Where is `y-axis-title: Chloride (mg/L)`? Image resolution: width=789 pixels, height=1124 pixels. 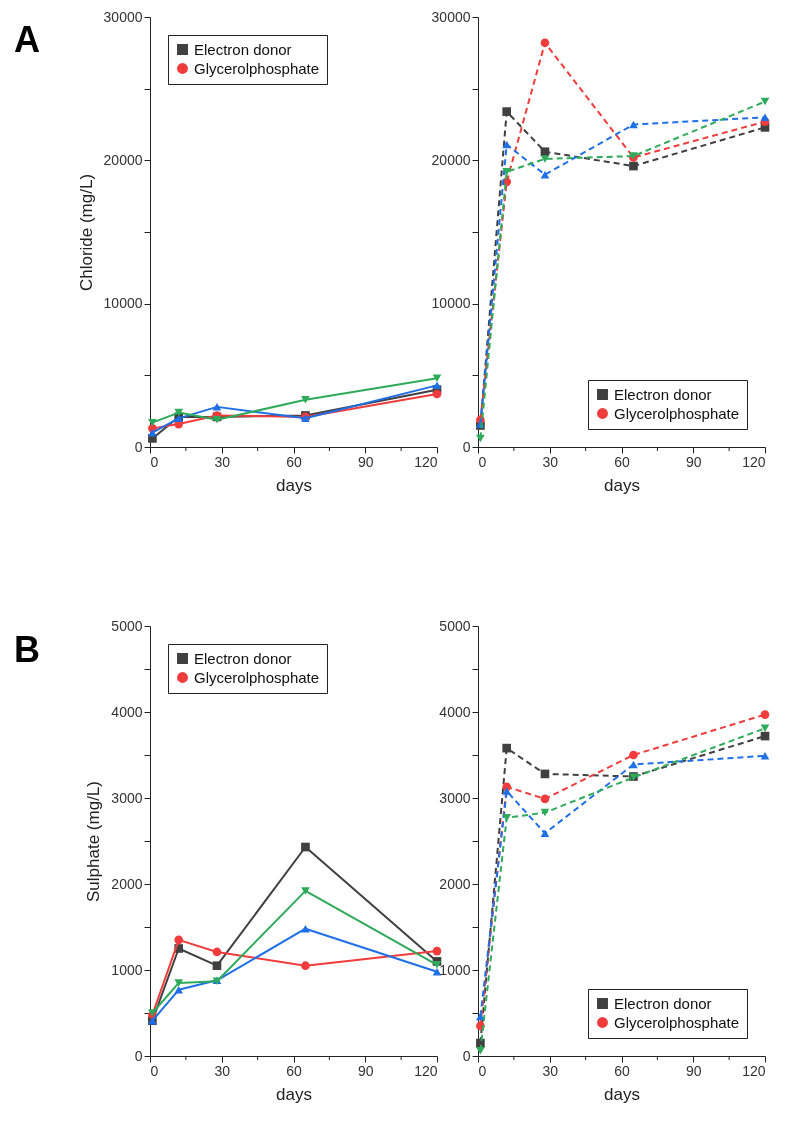
y-axis-title: Chloride (mg/L) is located at coordinates (86, 232).